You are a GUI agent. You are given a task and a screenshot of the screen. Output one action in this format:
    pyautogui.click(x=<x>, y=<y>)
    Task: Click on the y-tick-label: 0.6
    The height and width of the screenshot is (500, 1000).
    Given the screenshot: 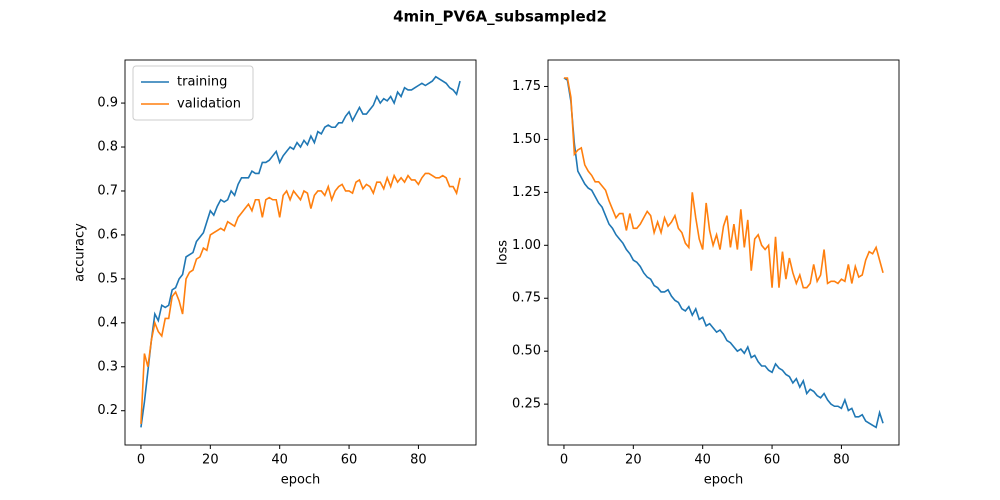 What is the action you would take?
    pyautogui.click(x=107, y=234)
    